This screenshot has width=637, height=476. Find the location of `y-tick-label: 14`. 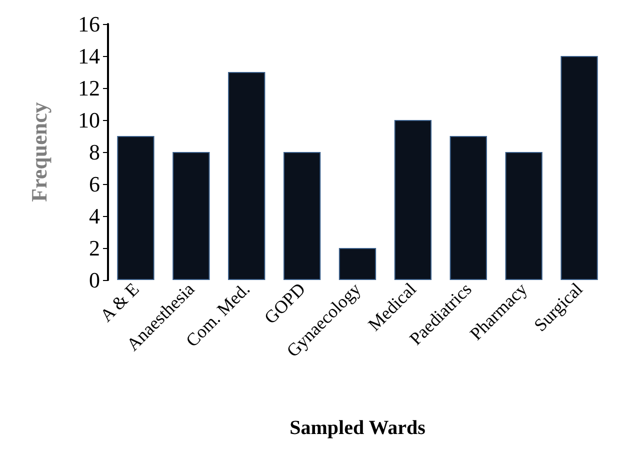

y-tick-label: 14 is located at coordinates (89, 56).